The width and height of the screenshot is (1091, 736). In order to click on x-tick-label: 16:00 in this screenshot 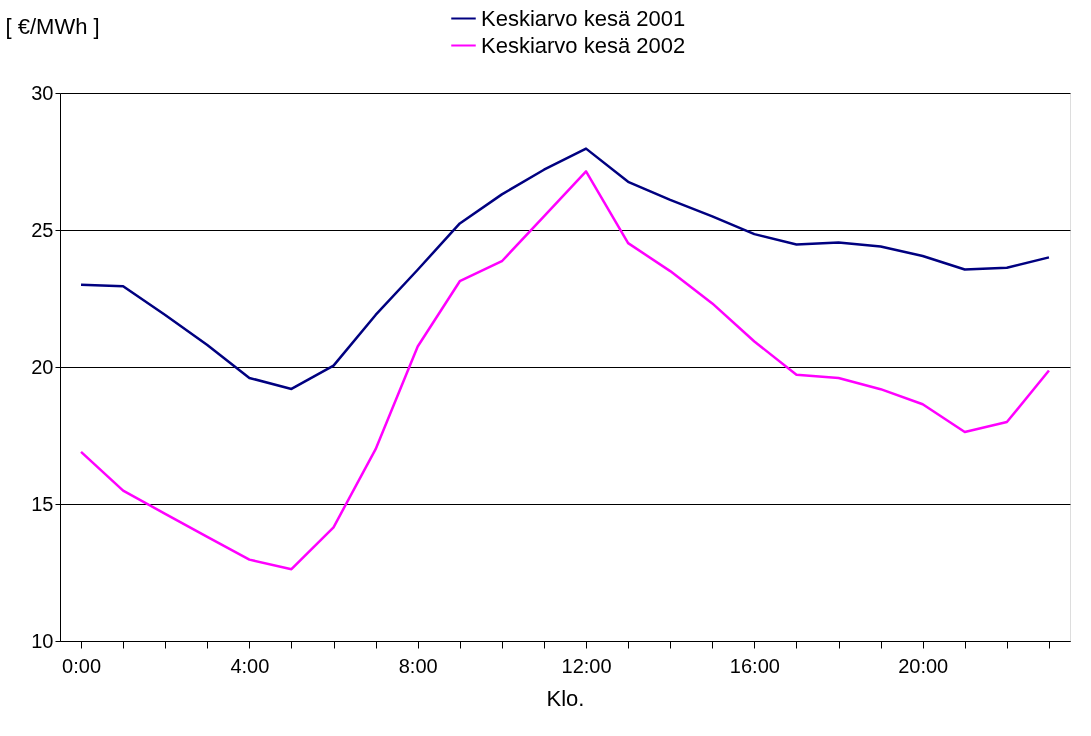, I will do `click(754, 665)`.